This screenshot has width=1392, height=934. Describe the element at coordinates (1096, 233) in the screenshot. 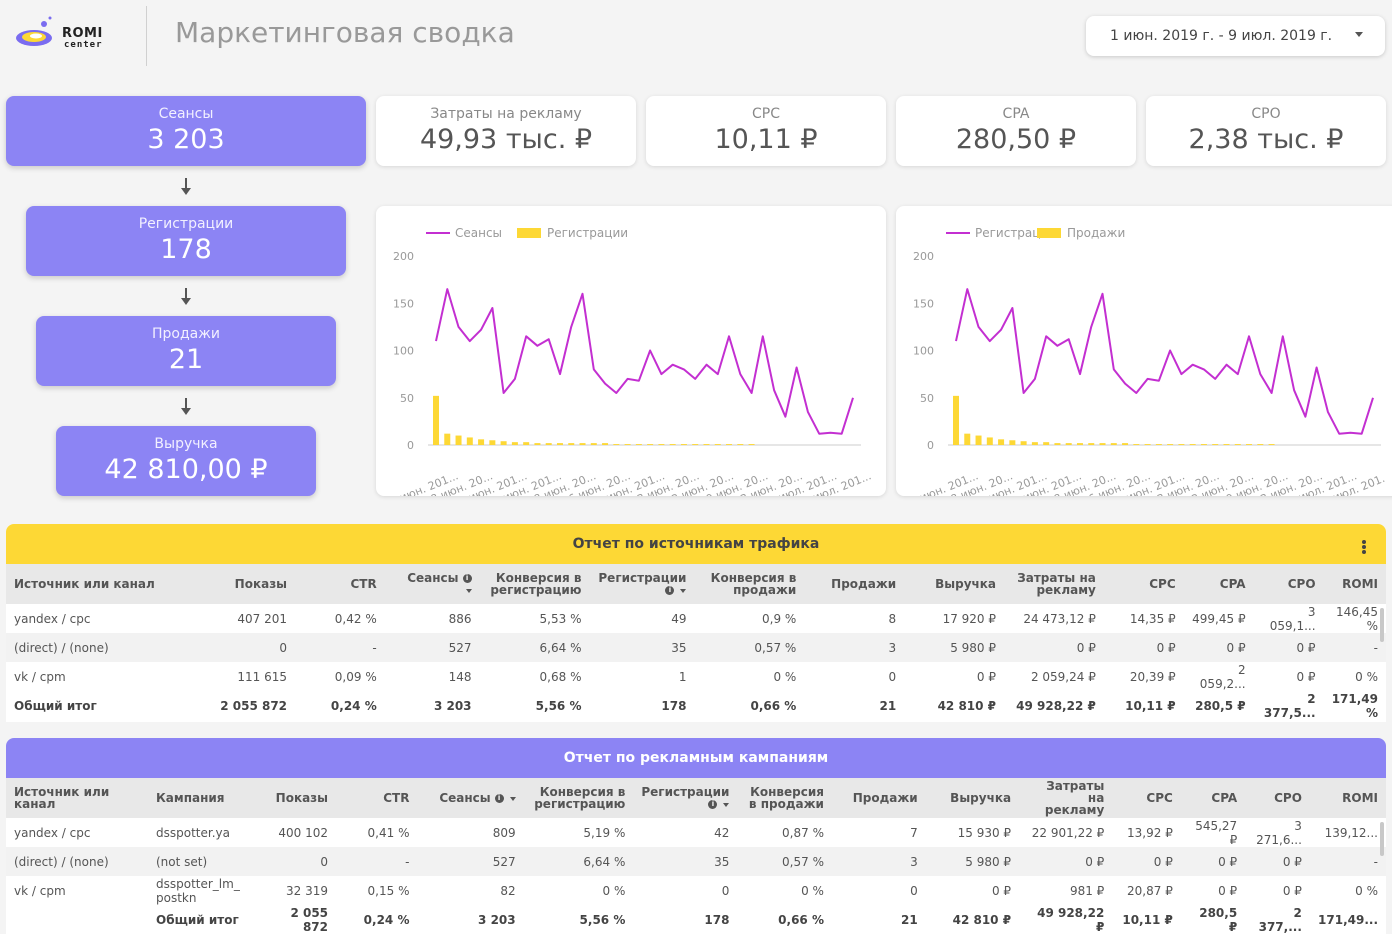

I see `legend-label: Продажи` at that location.